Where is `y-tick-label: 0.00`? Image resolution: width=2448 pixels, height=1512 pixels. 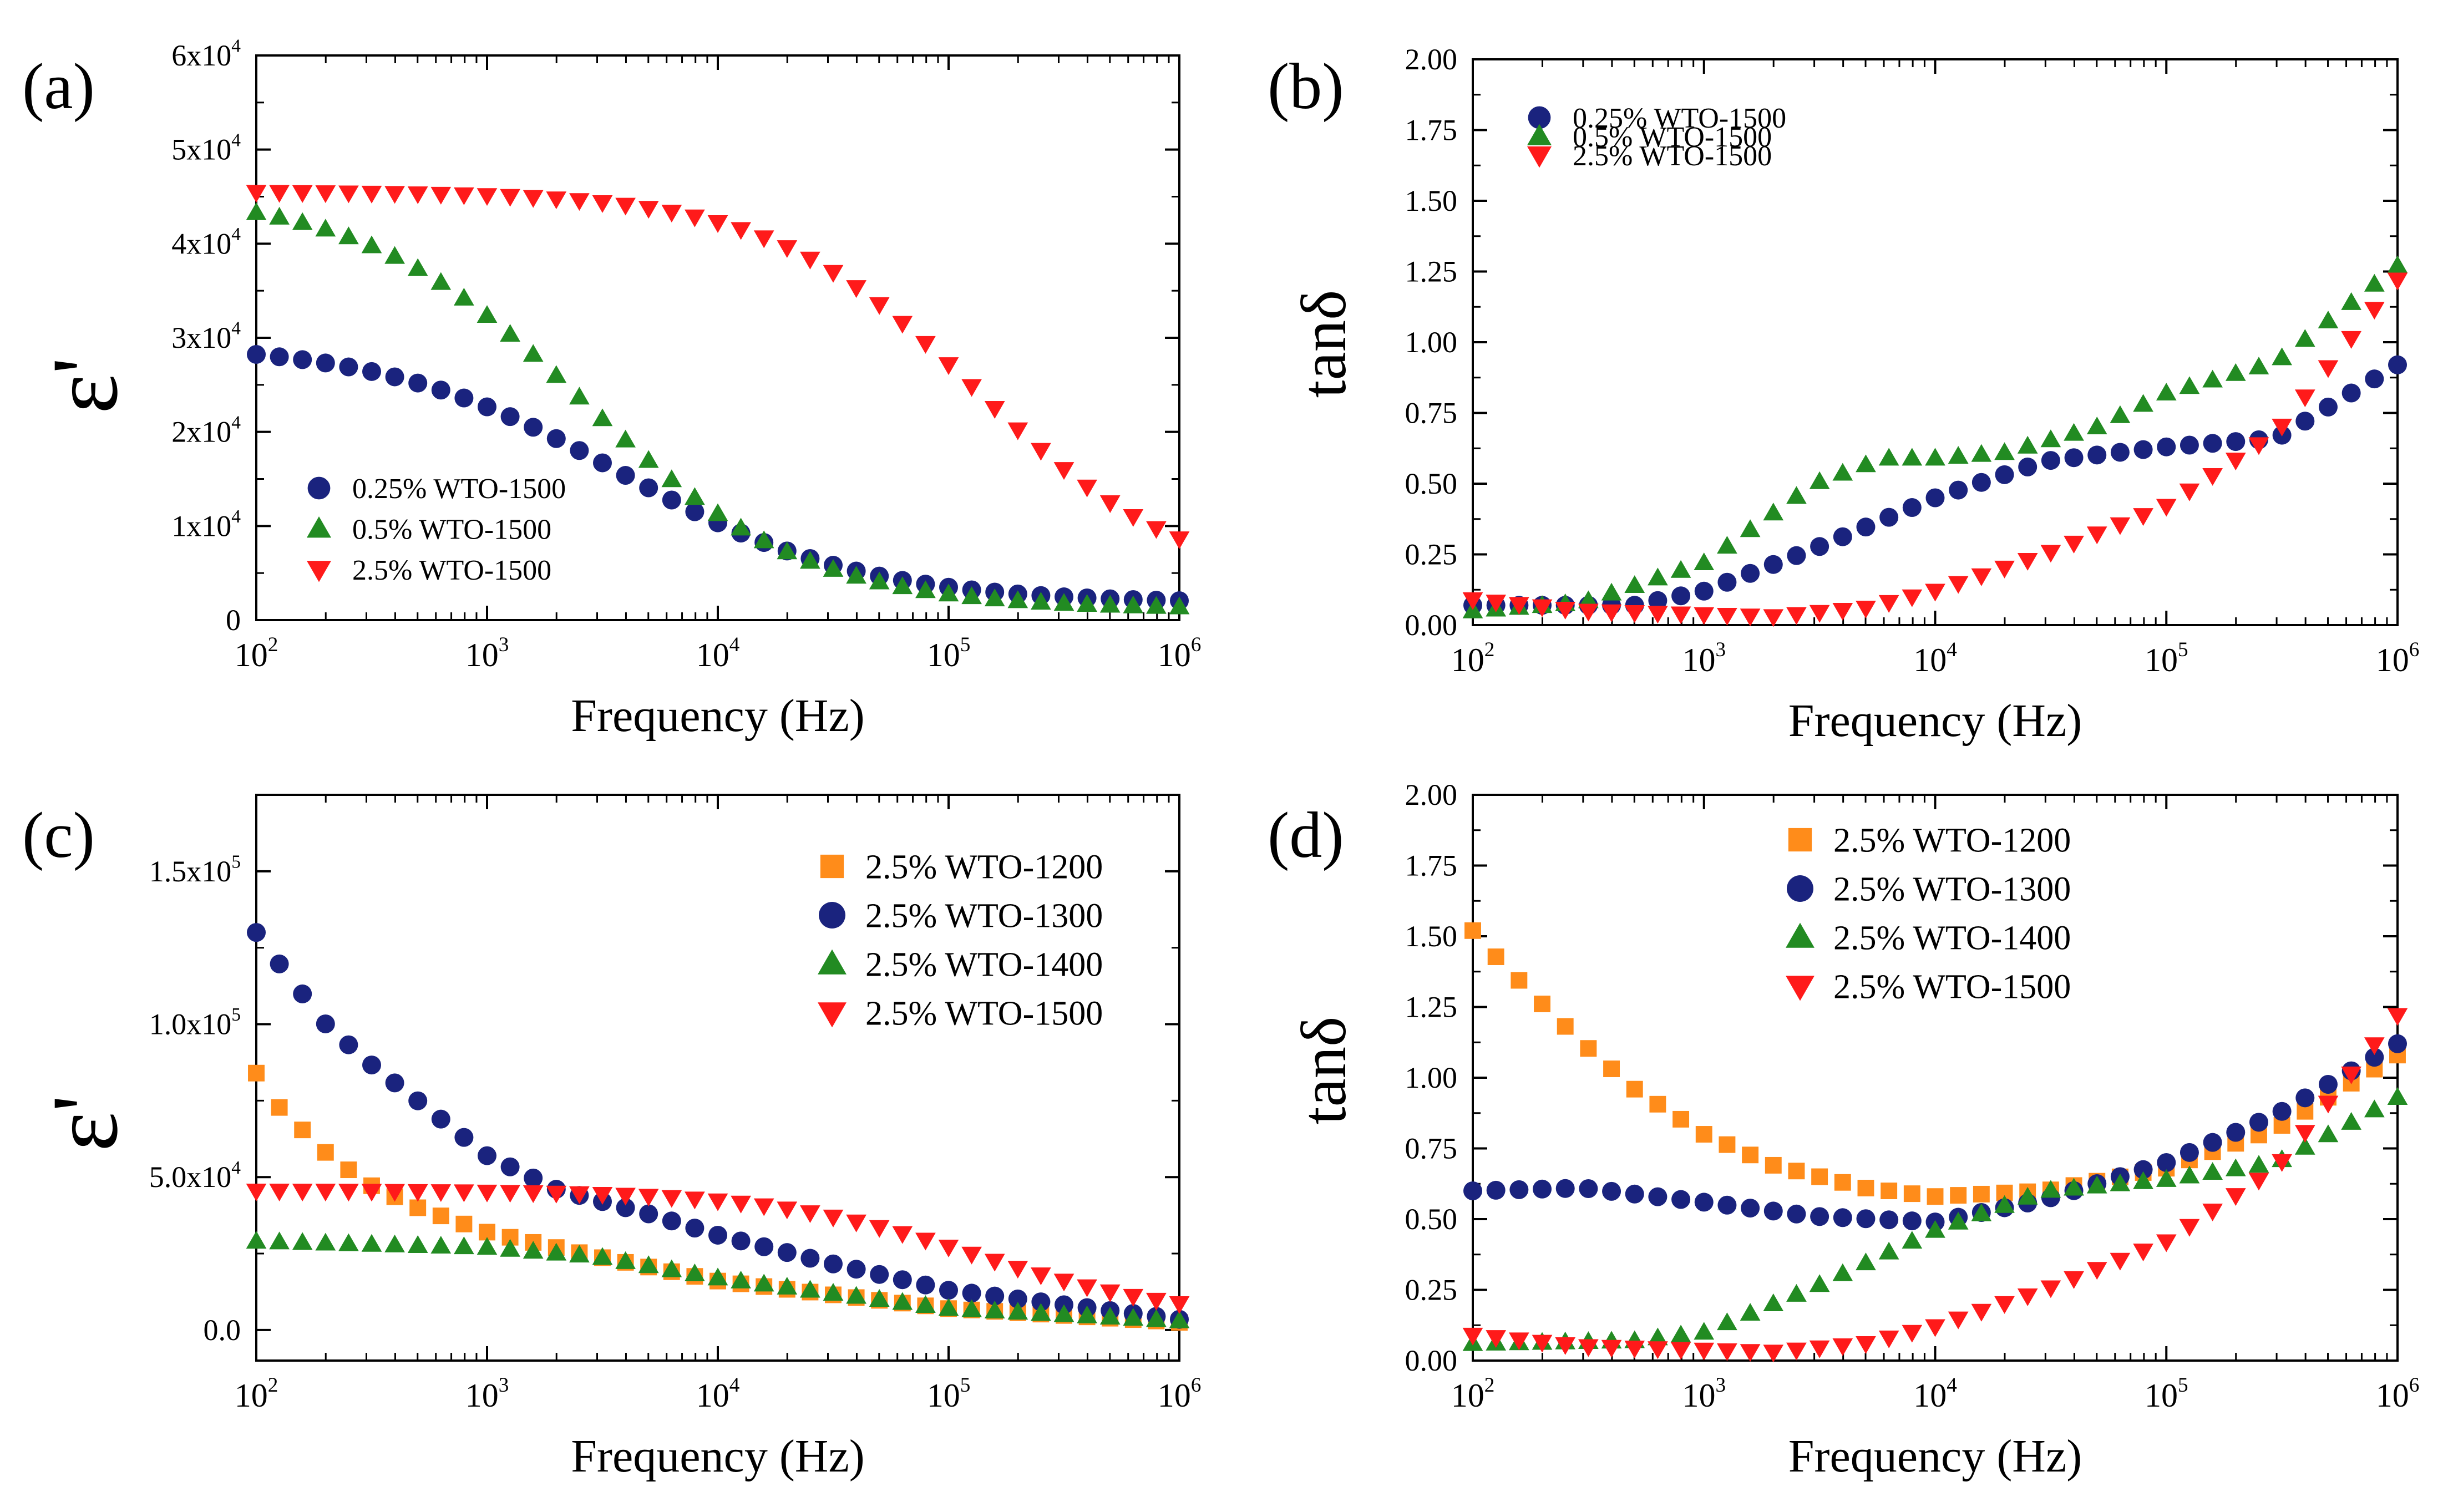
y-tick-label: 0.00 is located at coordinates (1432, 1361).